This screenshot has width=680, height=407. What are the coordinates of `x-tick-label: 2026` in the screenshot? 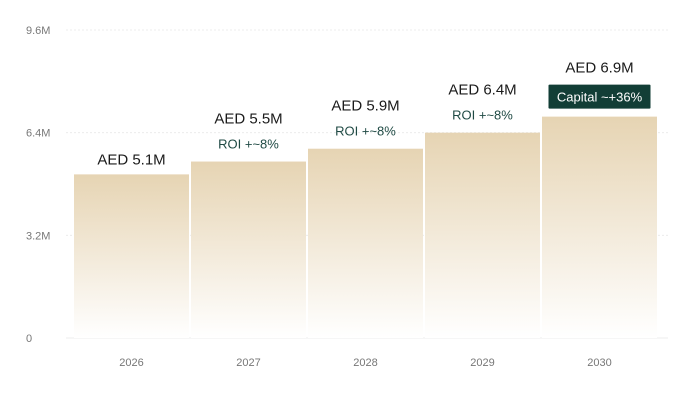 It's located at (131, 363).